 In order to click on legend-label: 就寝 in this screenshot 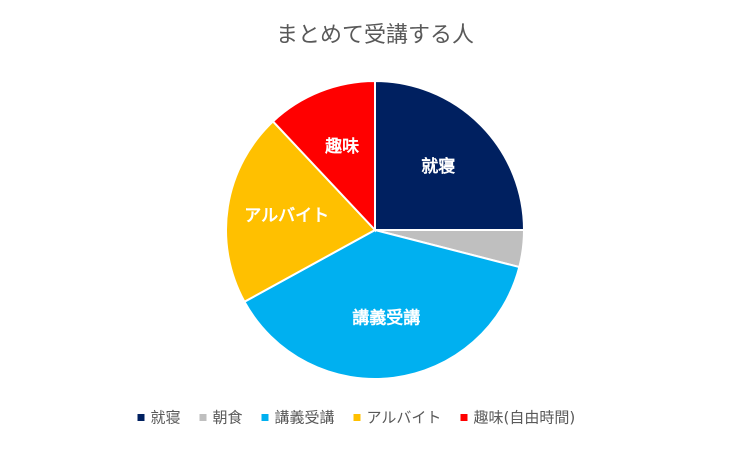, I will do `click(166, 418)`.